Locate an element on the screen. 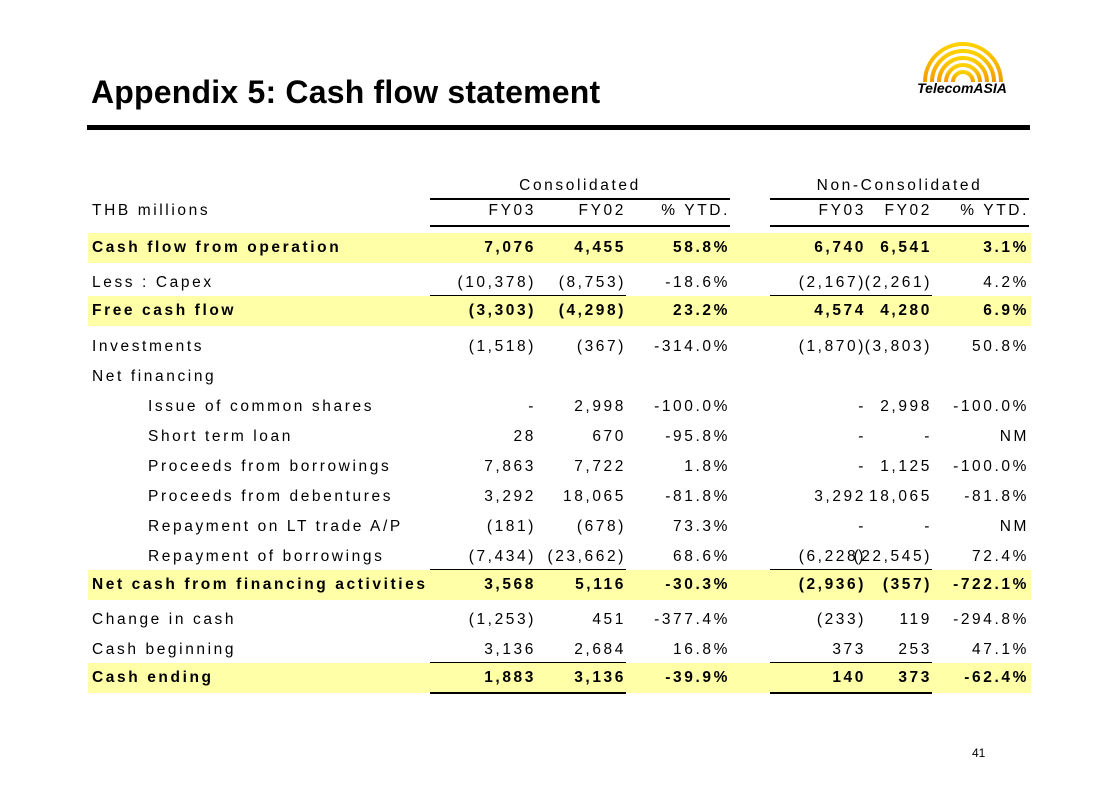 The height and width of the screenshot is (792, 1116). cell-value: 7,076 is located at coordinates (510, 247).